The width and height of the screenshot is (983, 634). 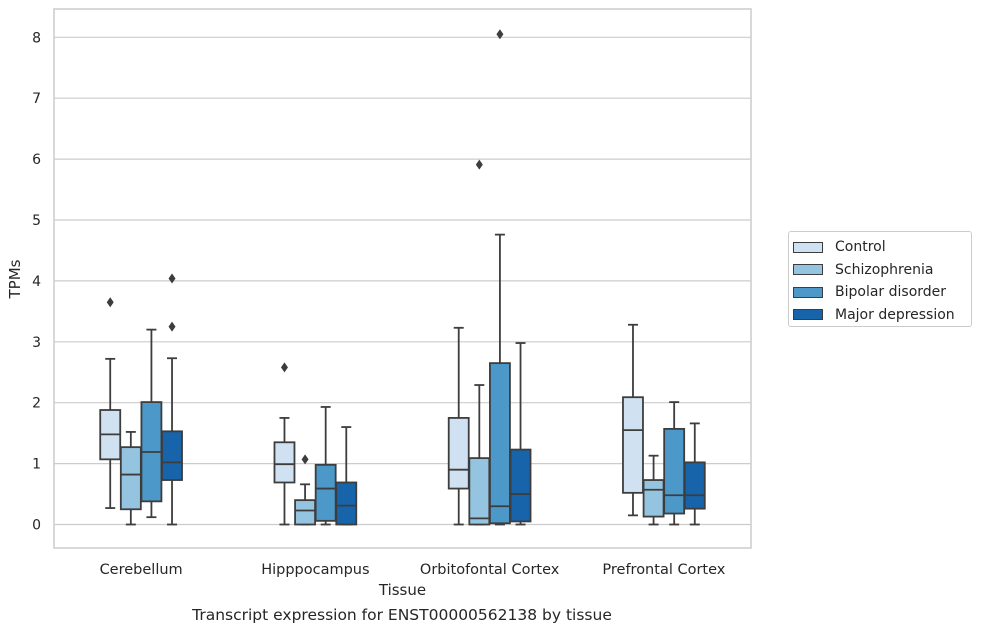 I want to click on x-tick-label: Cerebellum, so click(x=141, y=570).